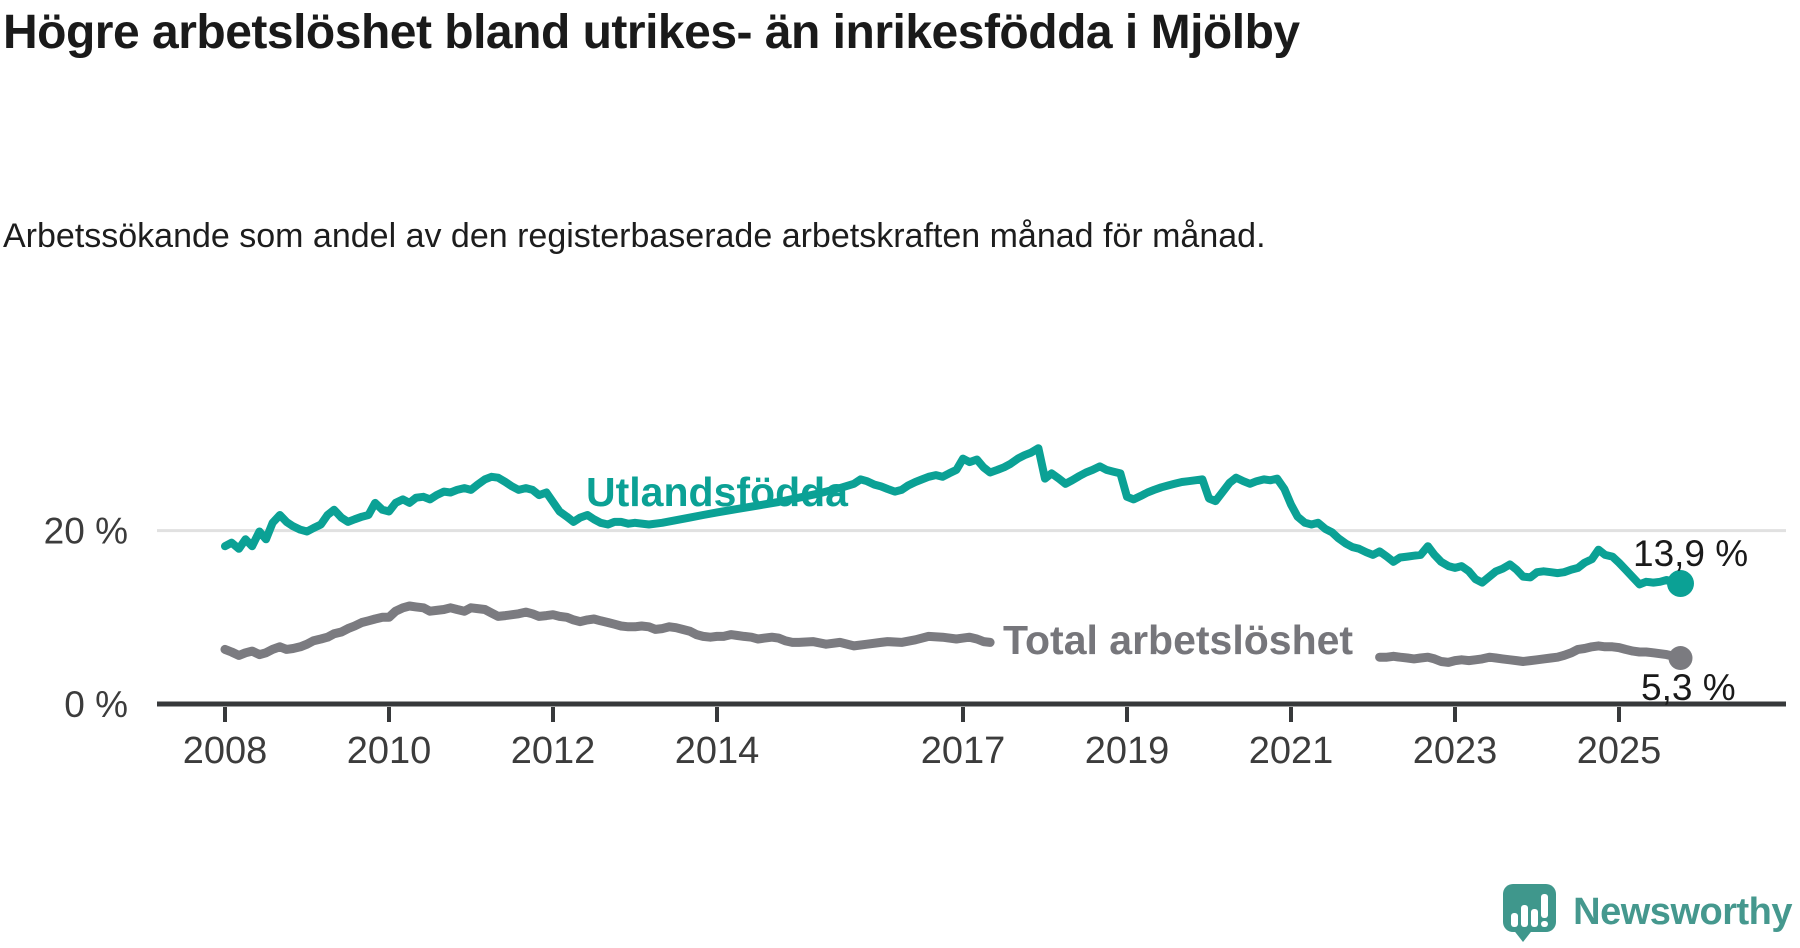  Describe the element at coordinates (1455, 751) in the screenshot. I see `x-tick-label-2023: 2023` at that location.